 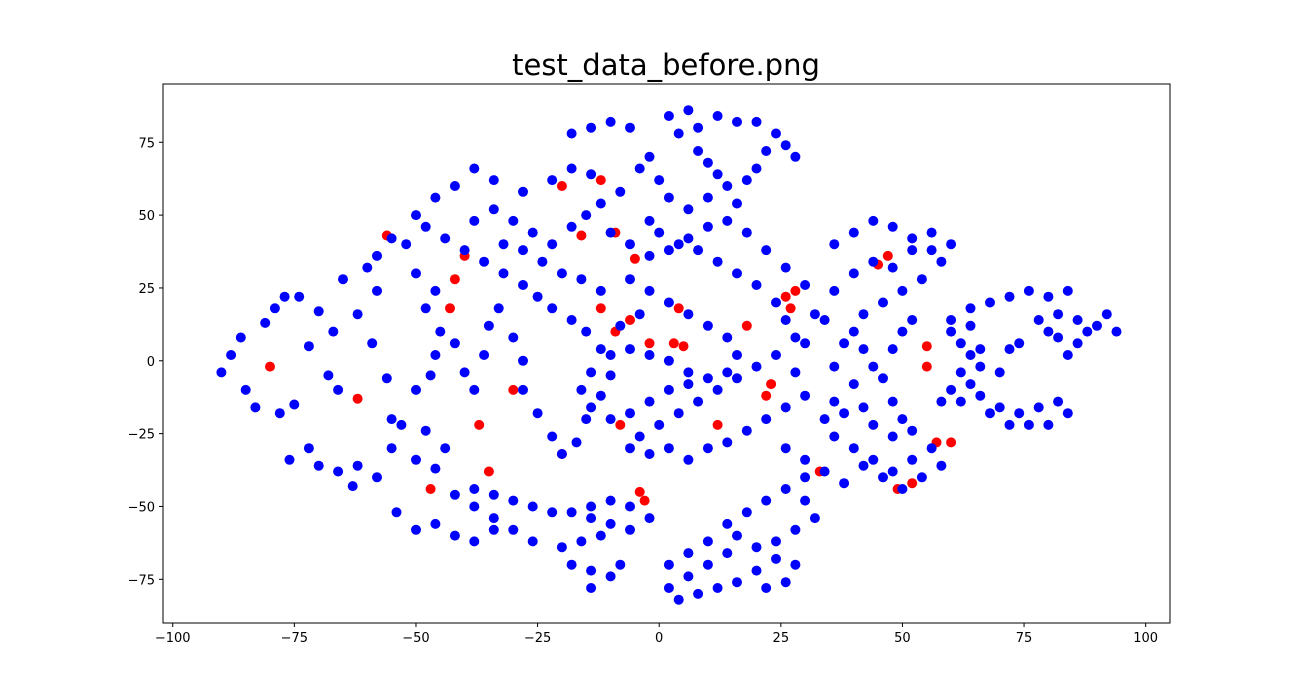 I want to click on x-tick-label: 0, so click(x=659, y=638).